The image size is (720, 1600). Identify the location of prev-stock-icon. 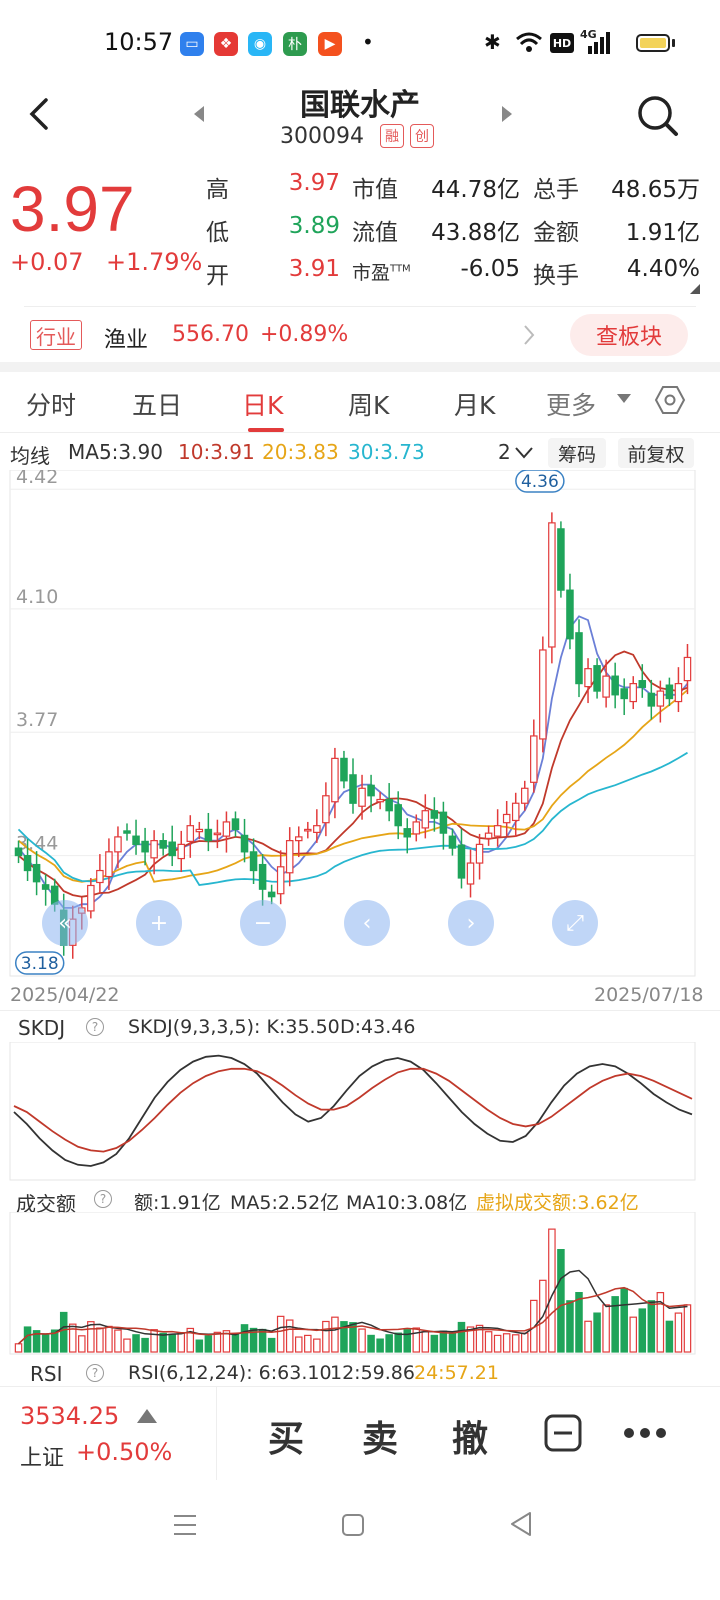
(199, 114).